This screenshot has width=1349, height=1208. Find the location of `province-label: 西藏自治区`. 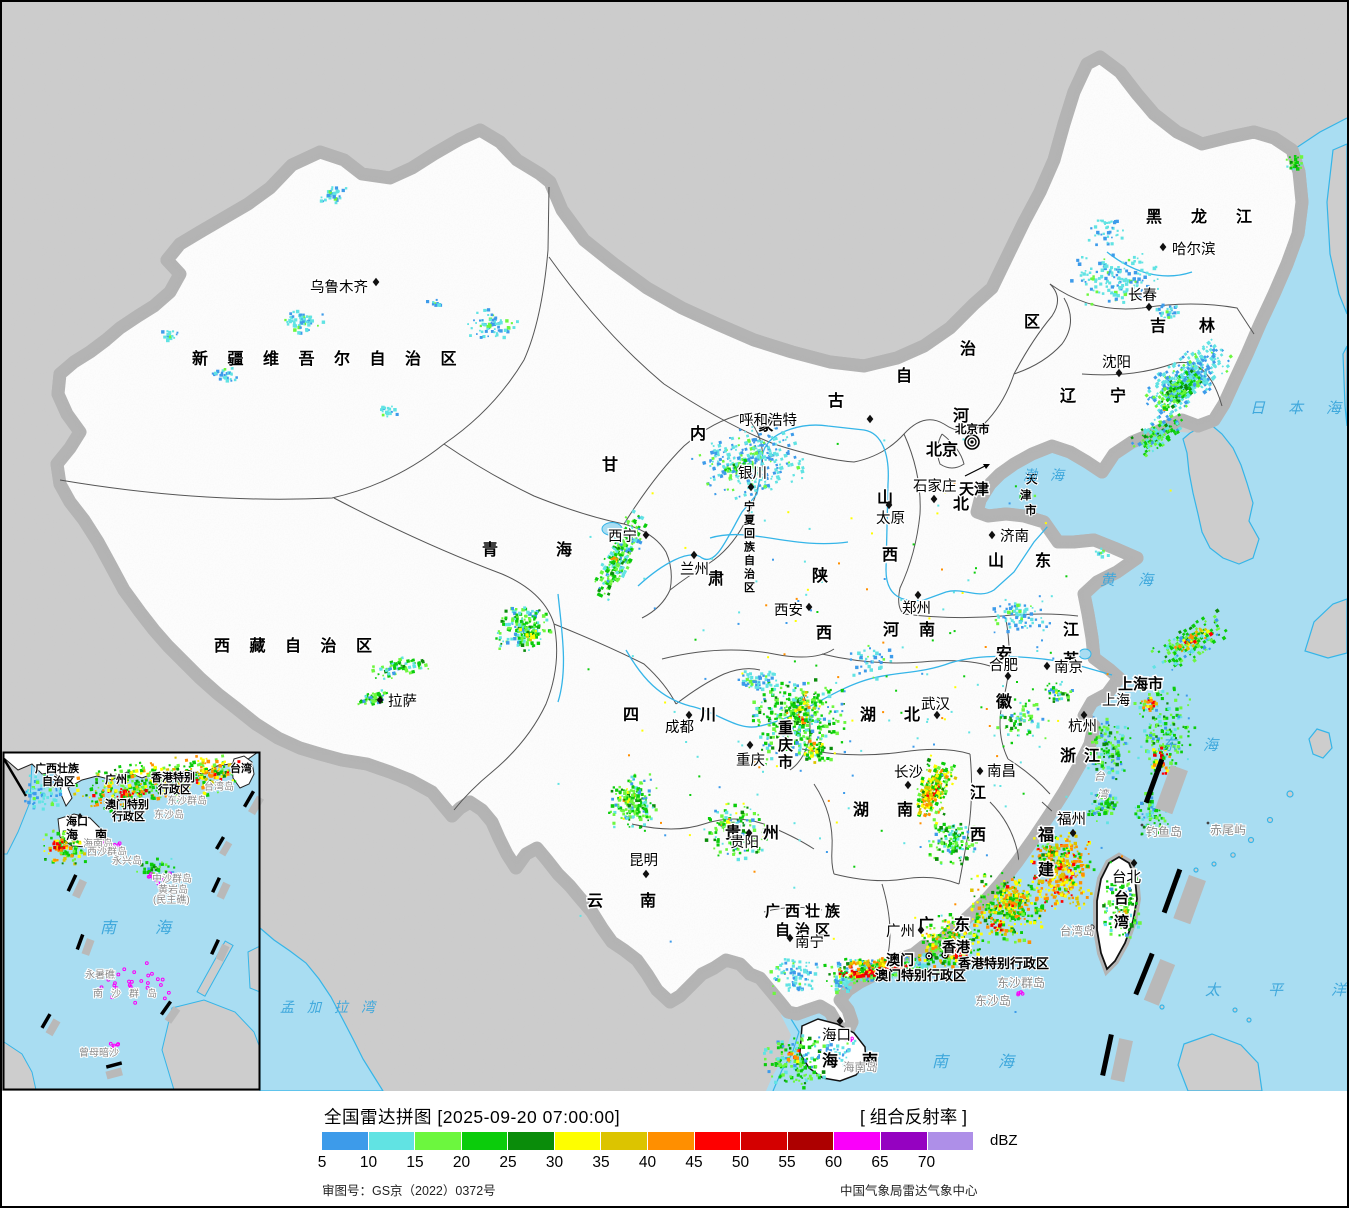

province-label: 西藏自治区 is located at coordinates (303, 645).